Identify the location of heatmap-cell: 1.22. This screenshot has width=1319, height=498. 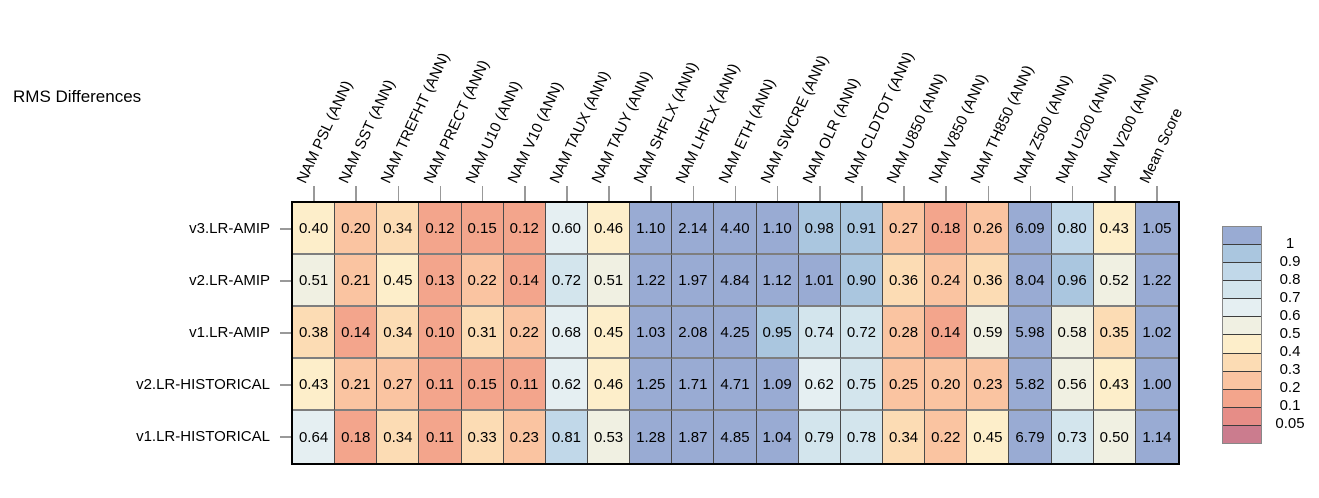
(651, 281).